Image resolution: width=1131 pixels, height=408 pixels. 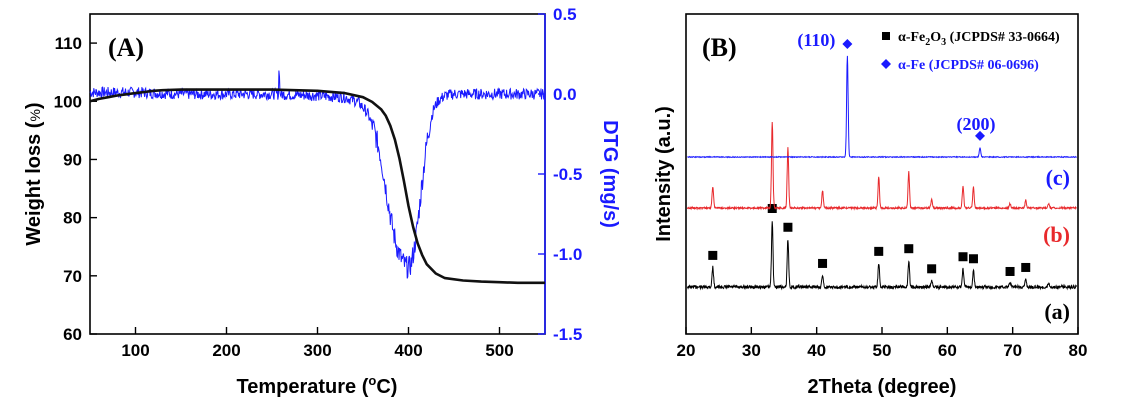 I want to click on panel-a-xtick-label: 100, so click(x=135, y=350).